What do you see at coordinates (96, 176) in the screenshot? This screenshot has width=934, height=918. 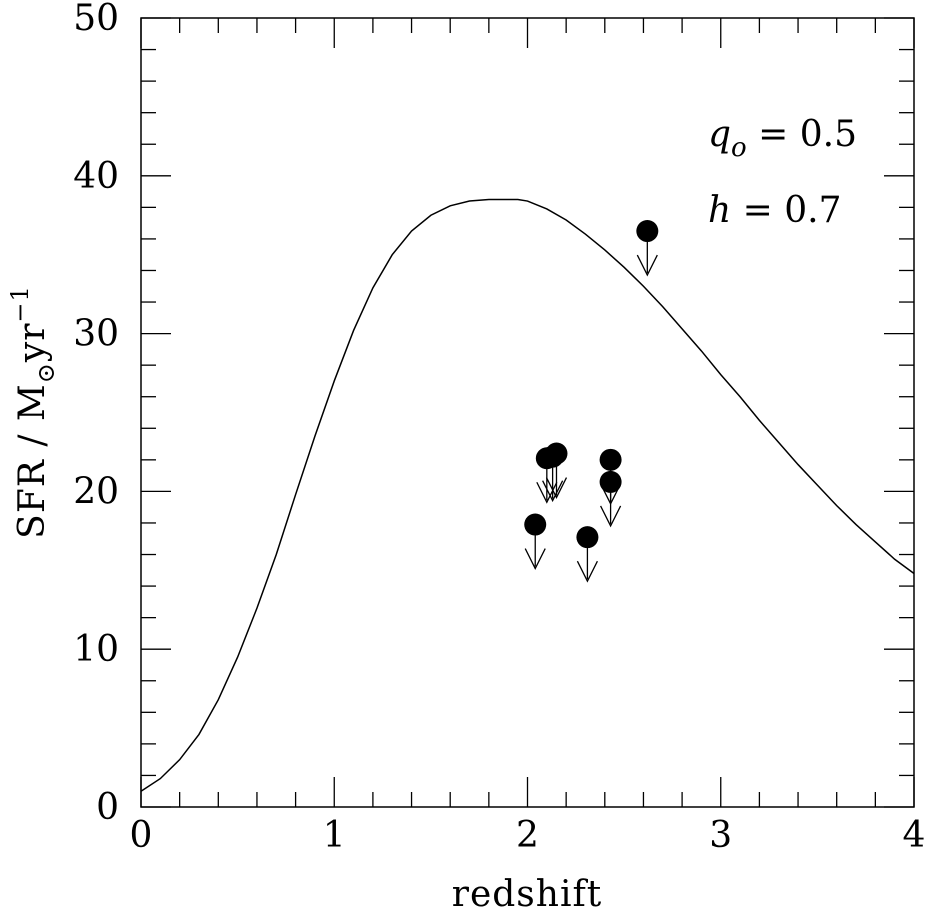 I see `y-tick-label: 40` at bounding box center [96, 176].